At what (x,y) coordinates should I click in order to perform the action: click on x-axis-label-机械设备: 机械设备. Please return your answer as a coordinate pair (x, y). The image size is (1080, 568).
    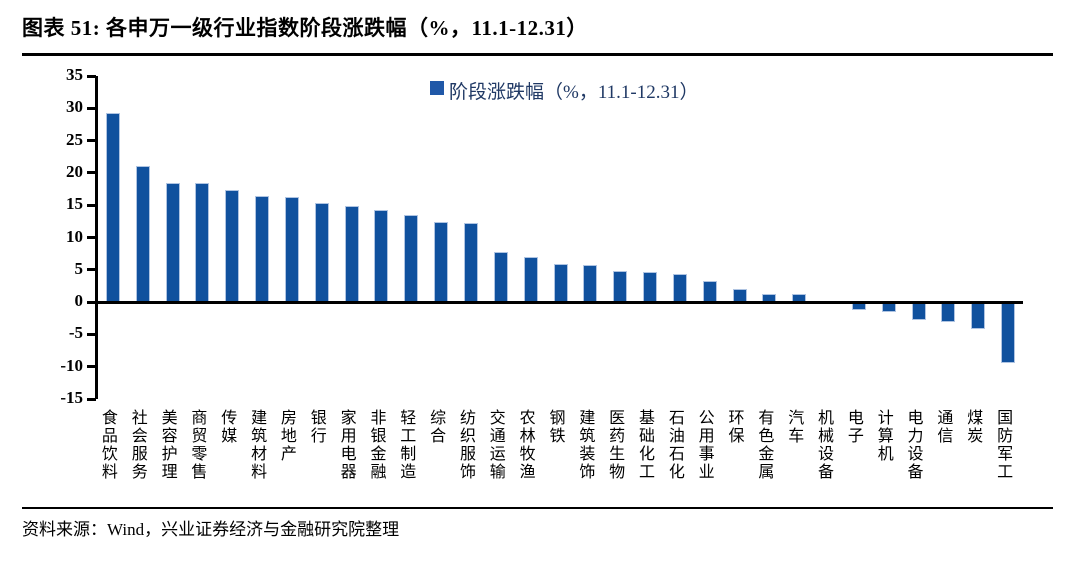
    Looking at the image, I should click on (826, 445).